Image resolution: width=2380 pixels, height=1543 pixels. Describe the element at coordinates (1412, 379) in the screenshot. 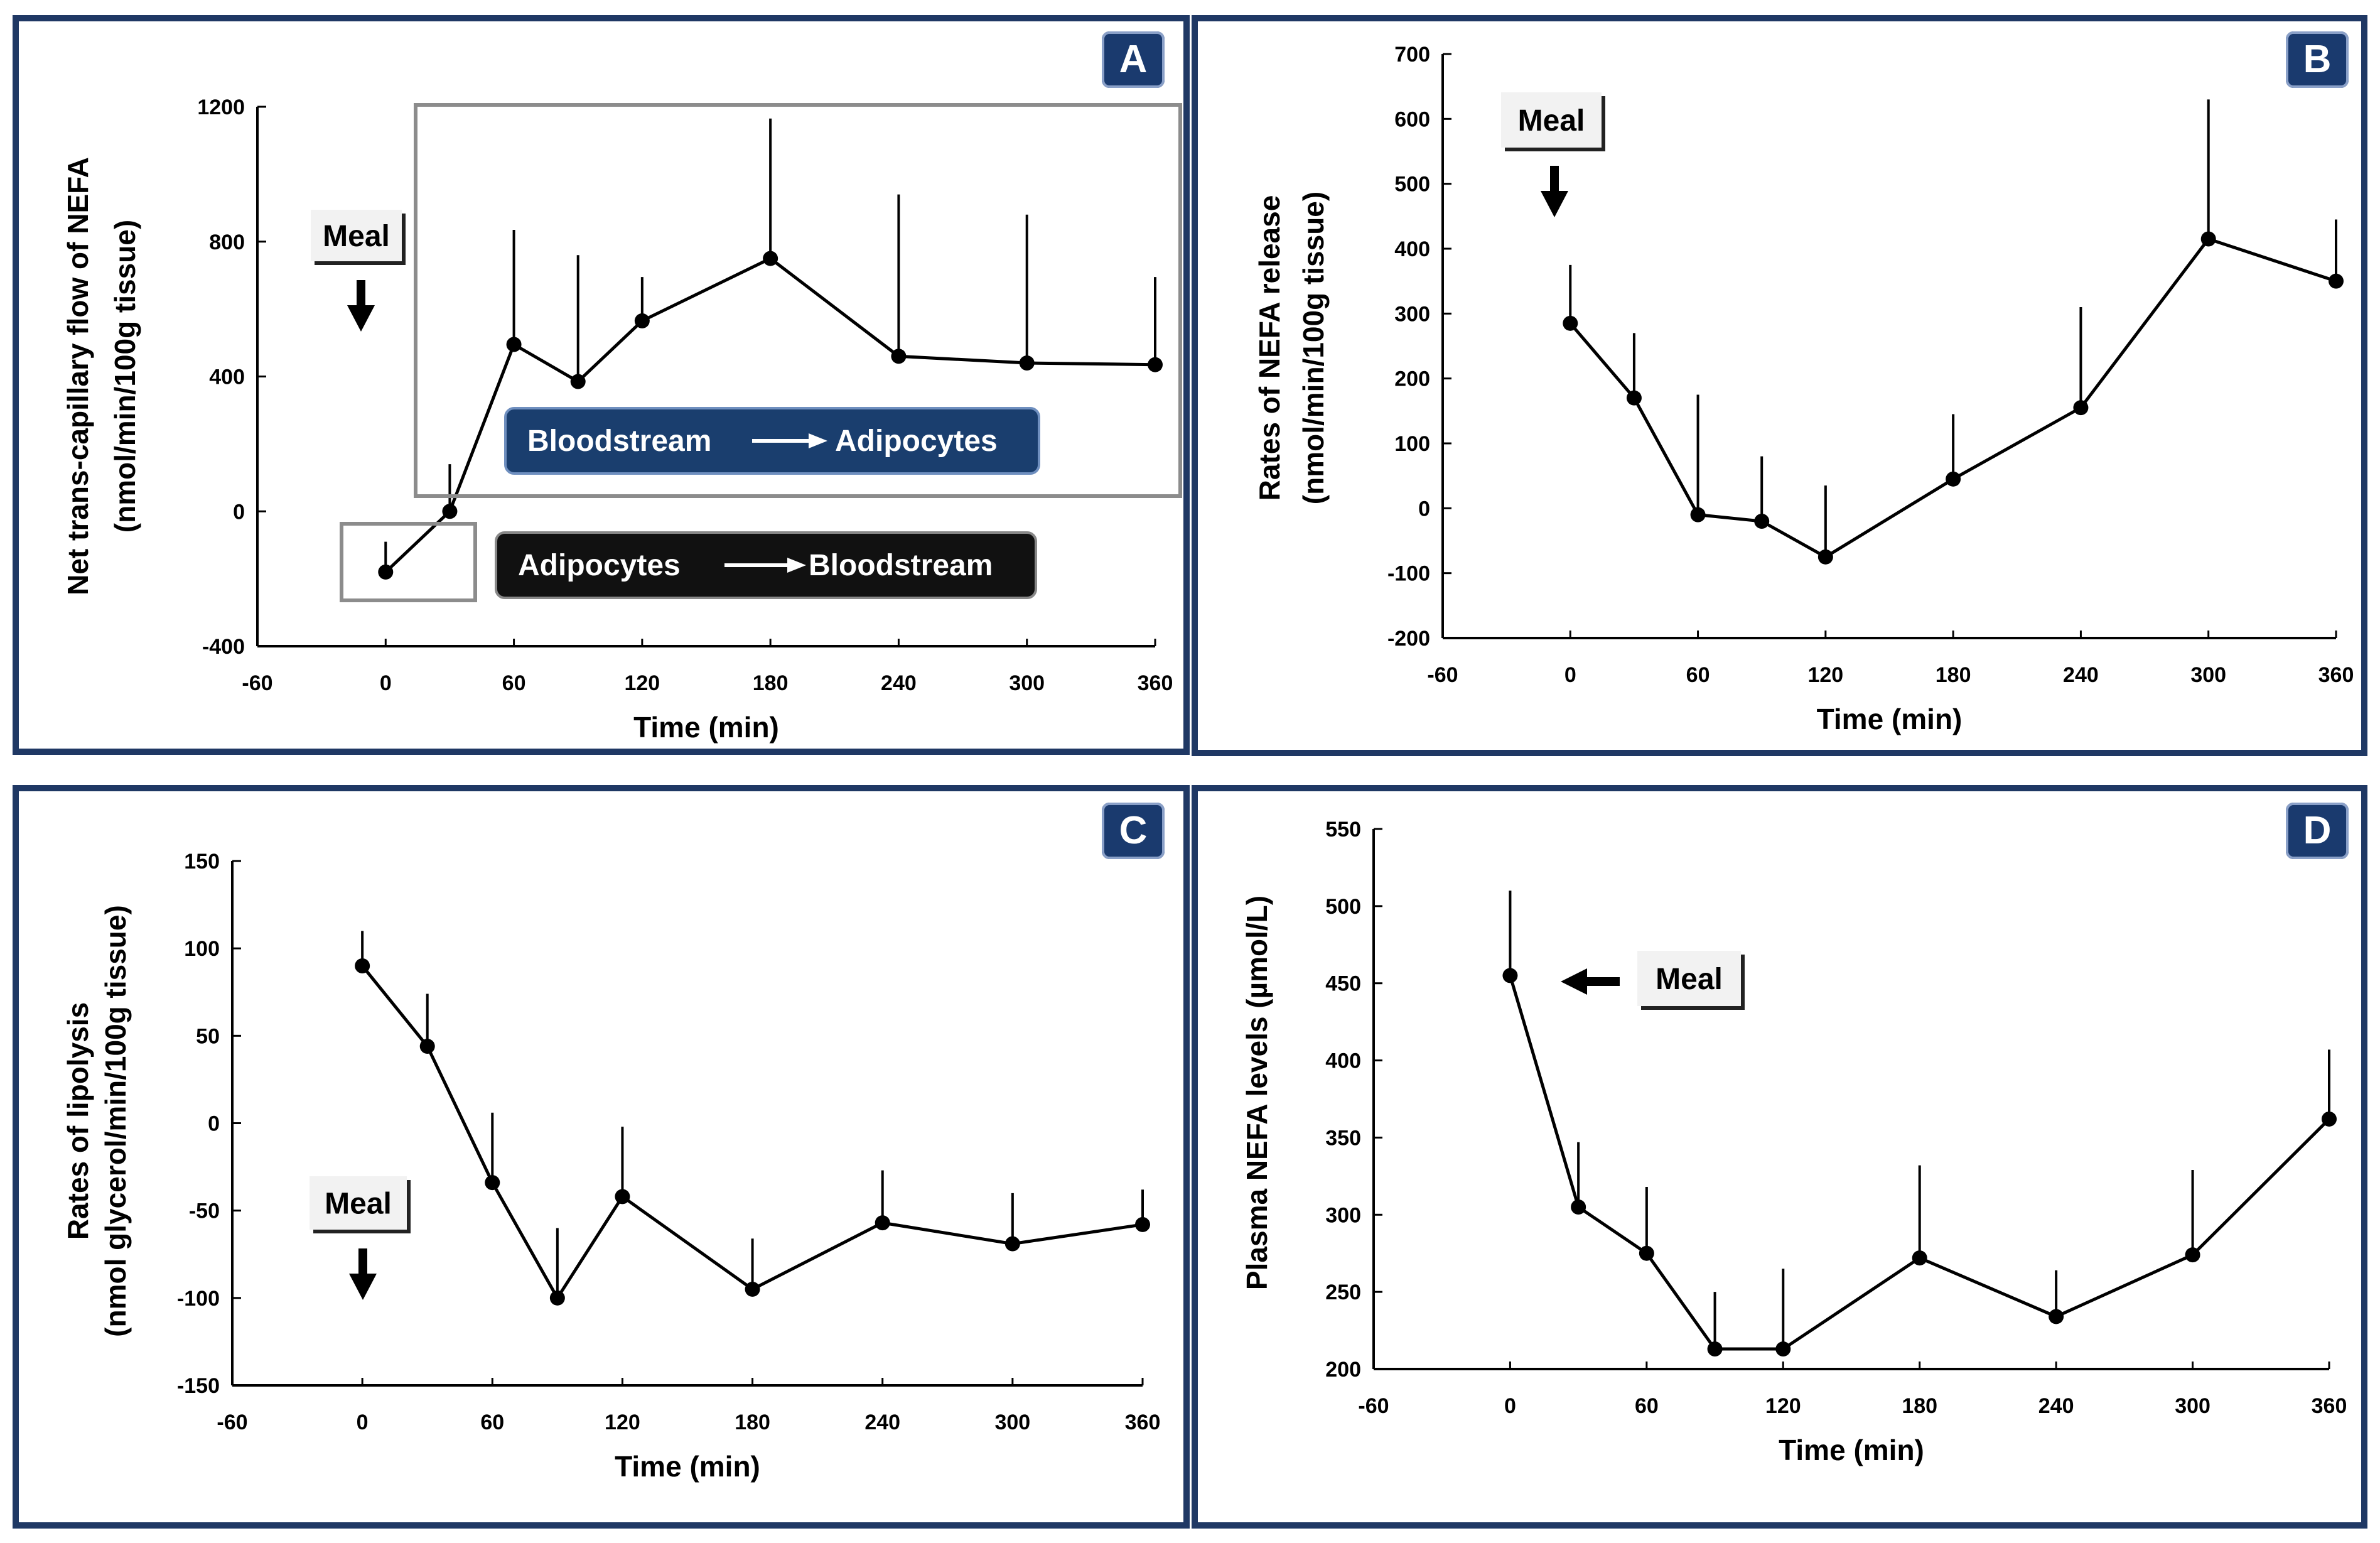

I see `y-tick-label-b: 200` at that location.